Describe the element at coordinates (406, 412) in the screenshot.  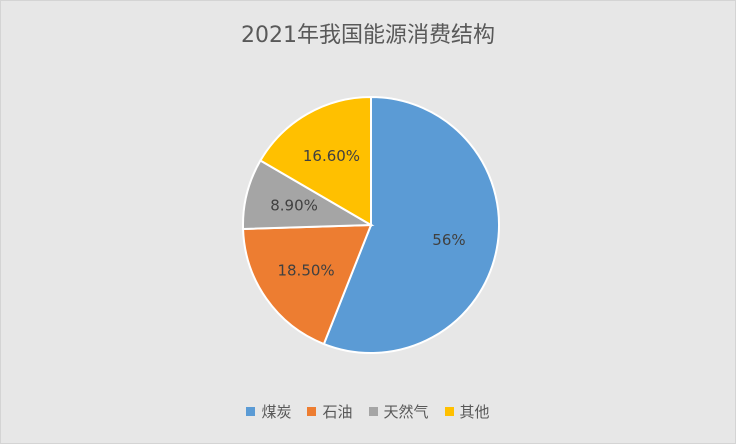
I see `legend-label: 天然气` at that location.